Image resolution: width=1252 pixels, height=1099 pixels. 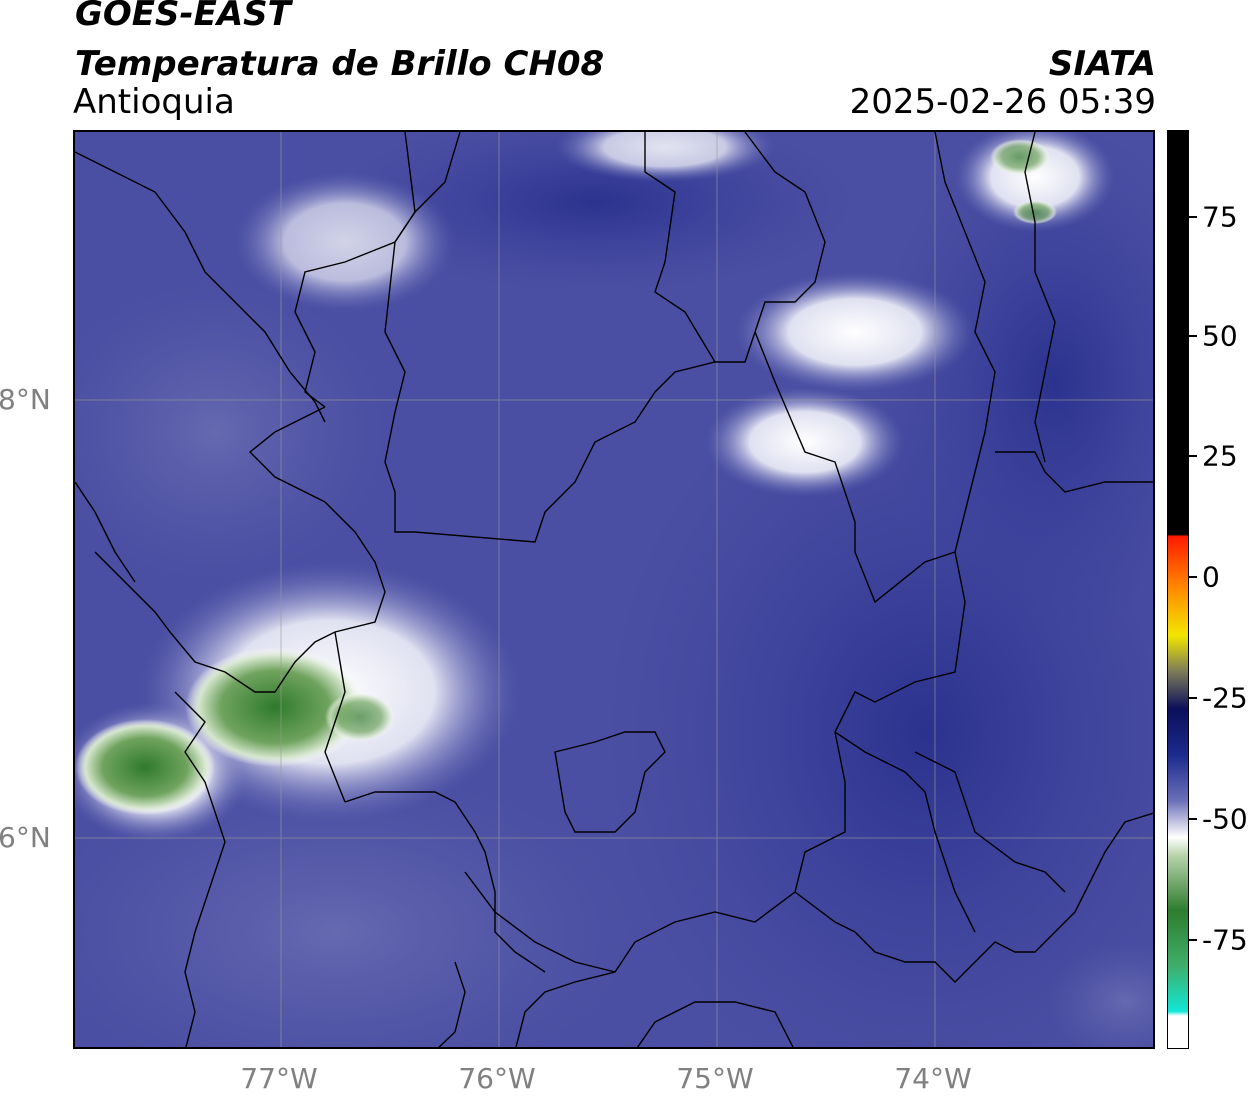 I want to click on lon-label-77w: 77°W, so click(x=279, y=1078).